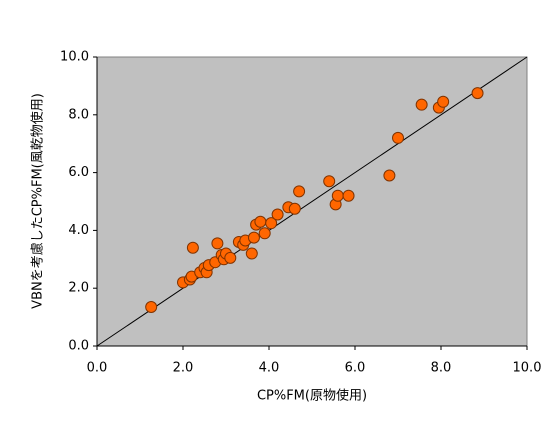 This screenshot has width=553, height=432. Describe the element at coordinates (78, 288) in the screenshot. I see `y-tick-label: 2.0` at that location.